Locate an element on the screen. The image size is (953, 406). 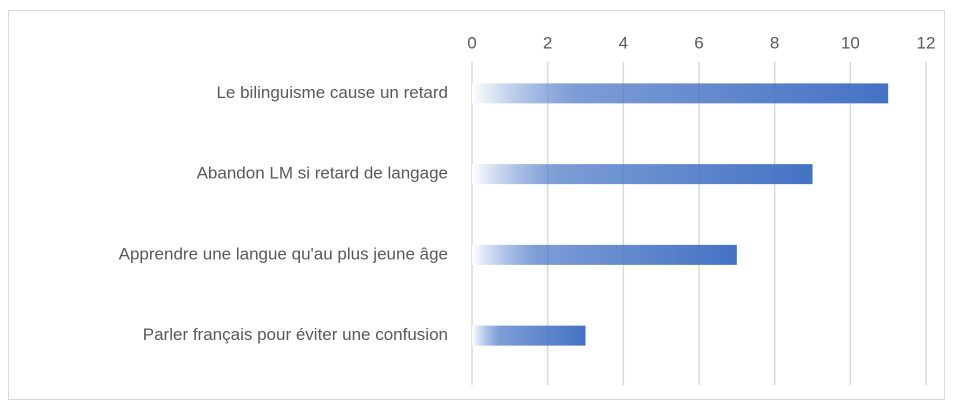
x-tick-label: 4 is located at coordinates (623, 42).